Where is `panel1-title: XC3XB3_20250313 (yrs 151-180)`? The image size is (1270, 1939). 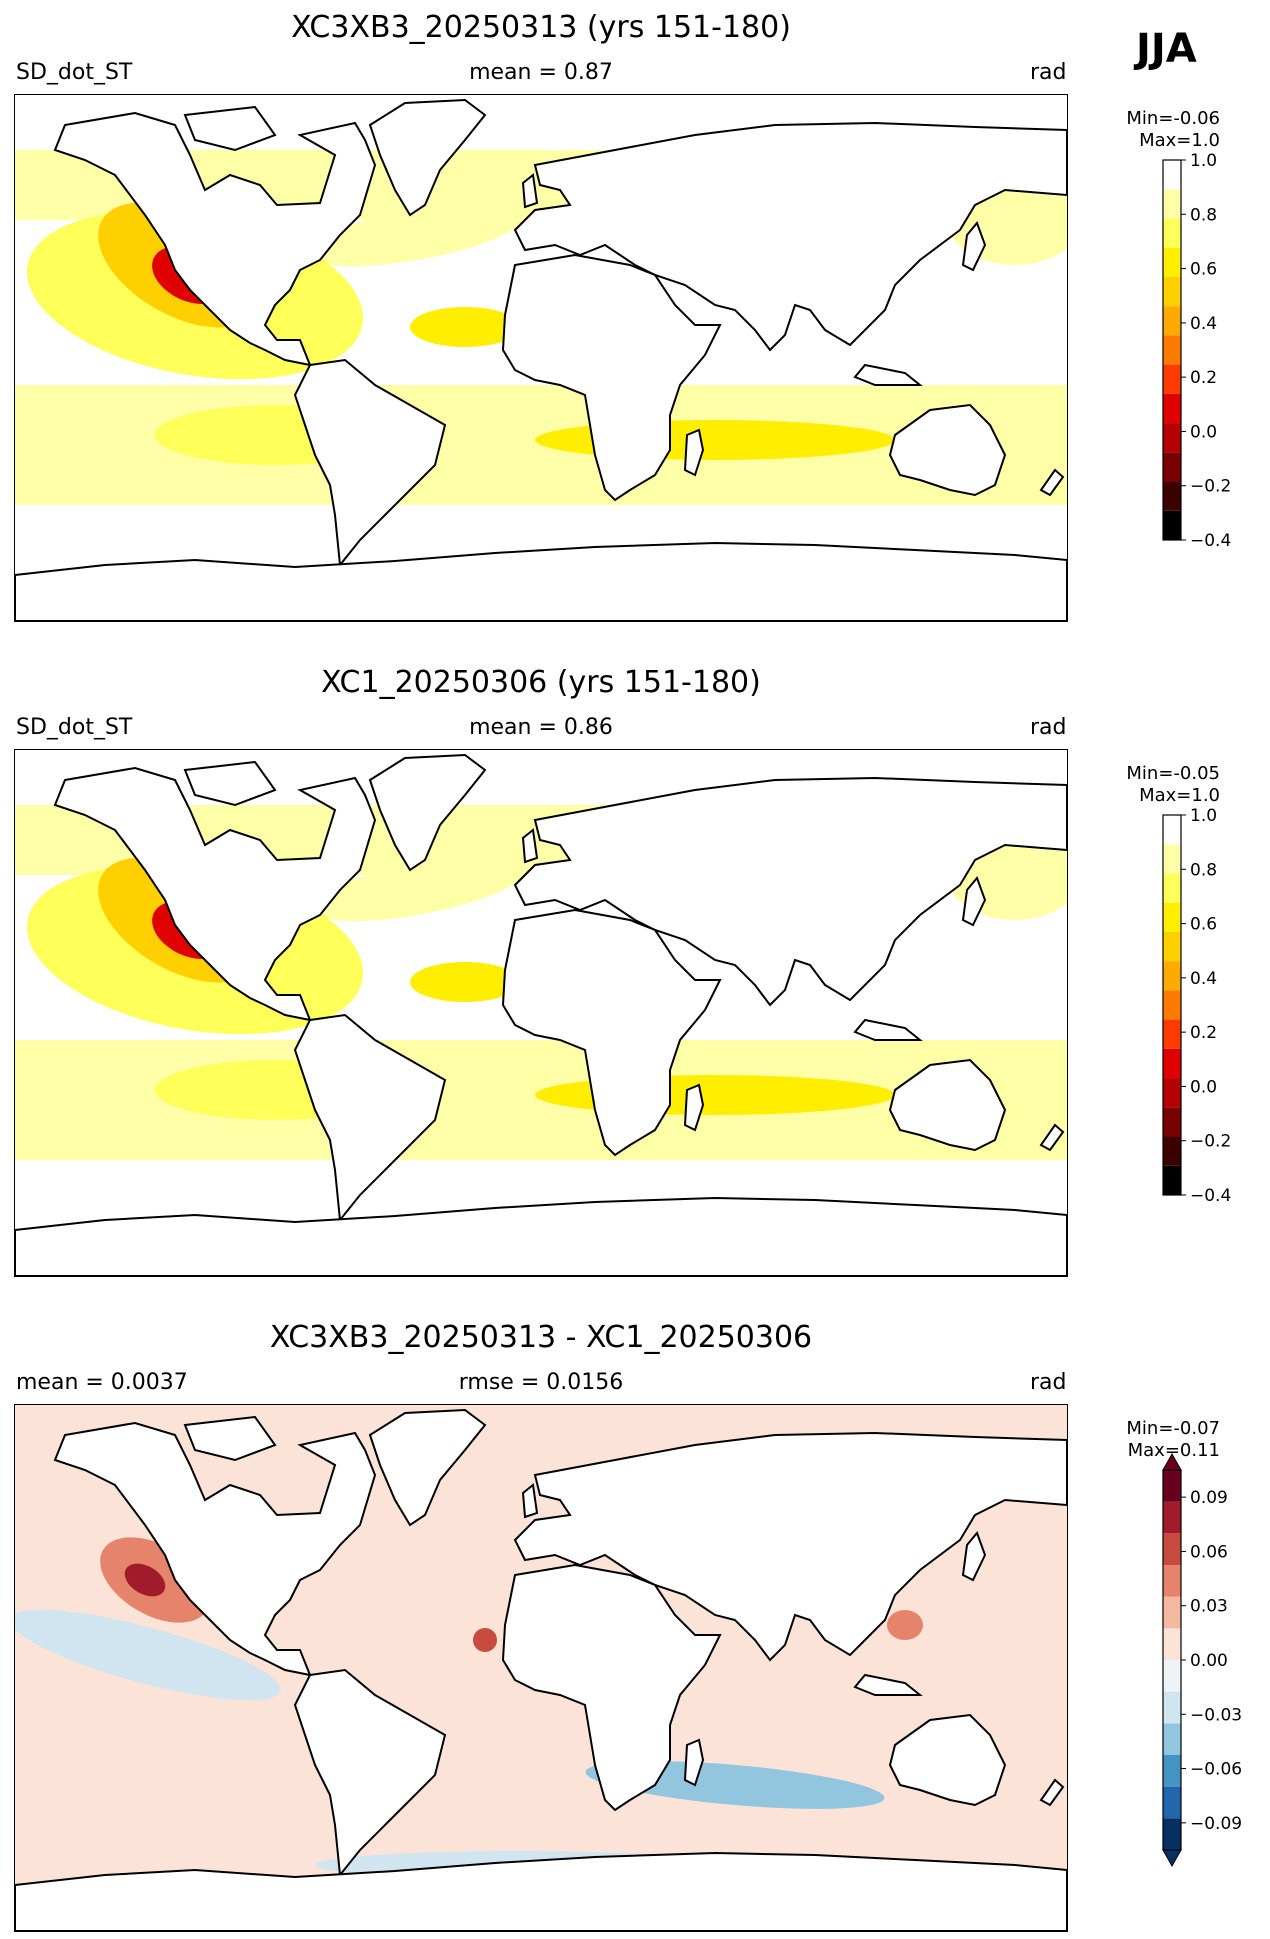 panel1-title: XC3XB3_20250313 (yrs 151-180) is located at coordinates (541, 27).